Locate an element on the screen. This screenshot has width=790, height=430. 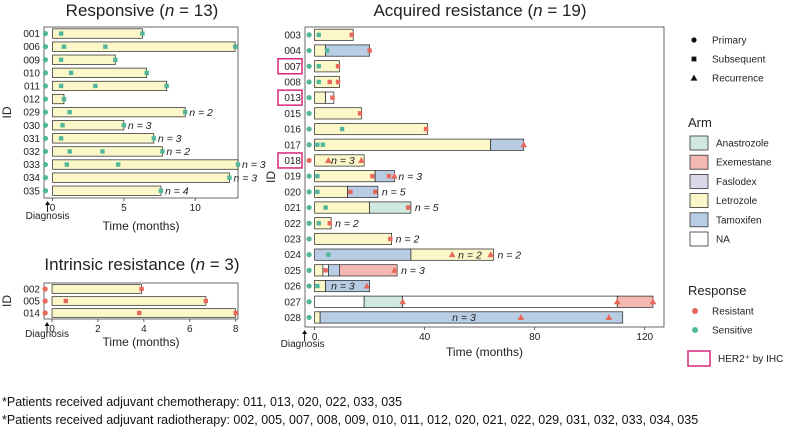
acquired-row-id: 025 is located at coordinates (292, 271).